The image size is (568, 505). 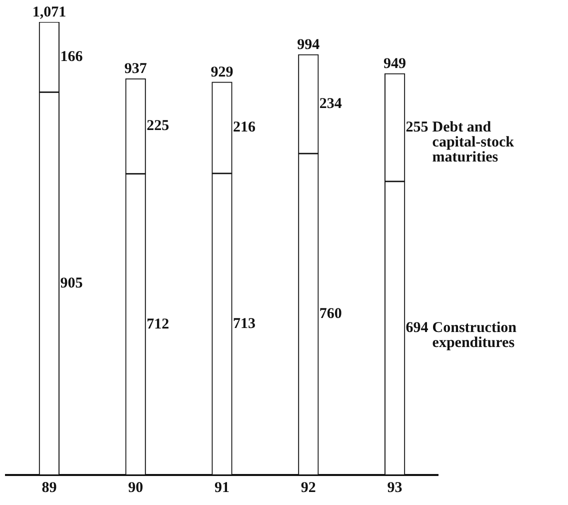 What do you see at coordinates (136, 69) in the screenshot?
I see `total-label: 937` at bounding box center [136, 69].